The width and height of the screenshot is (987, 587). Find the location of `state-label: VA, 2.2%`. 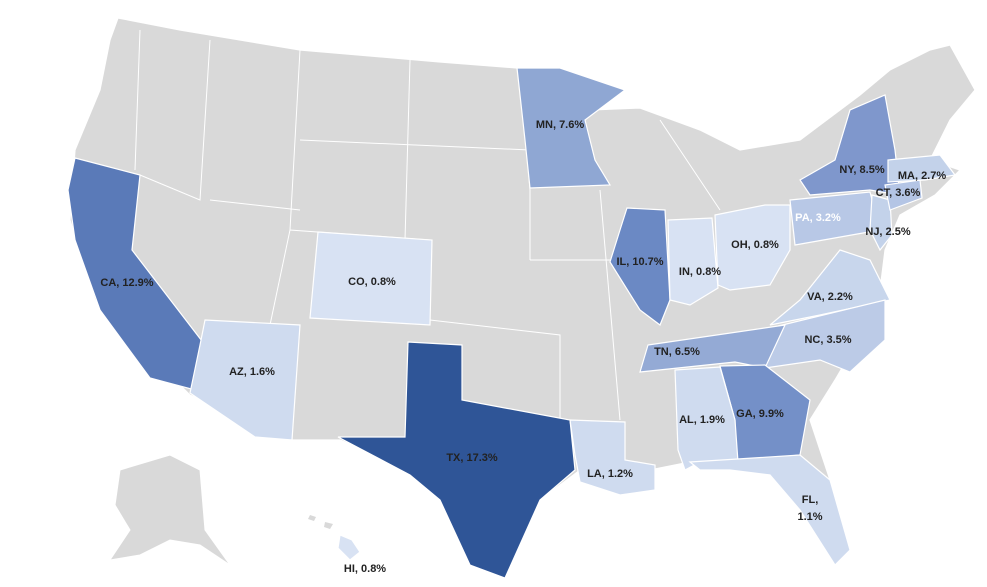

state-label: VA, 2.2% is located at coordinates (830, 297).